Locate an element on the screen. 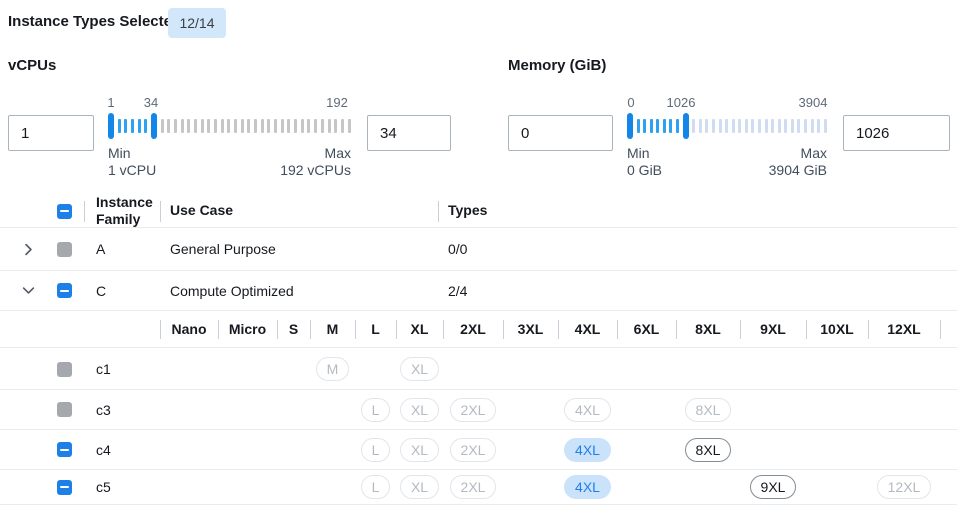 The image size is (957, 510). size-badge-cell-8xl: 8XL is located at coordinates (708, 409).